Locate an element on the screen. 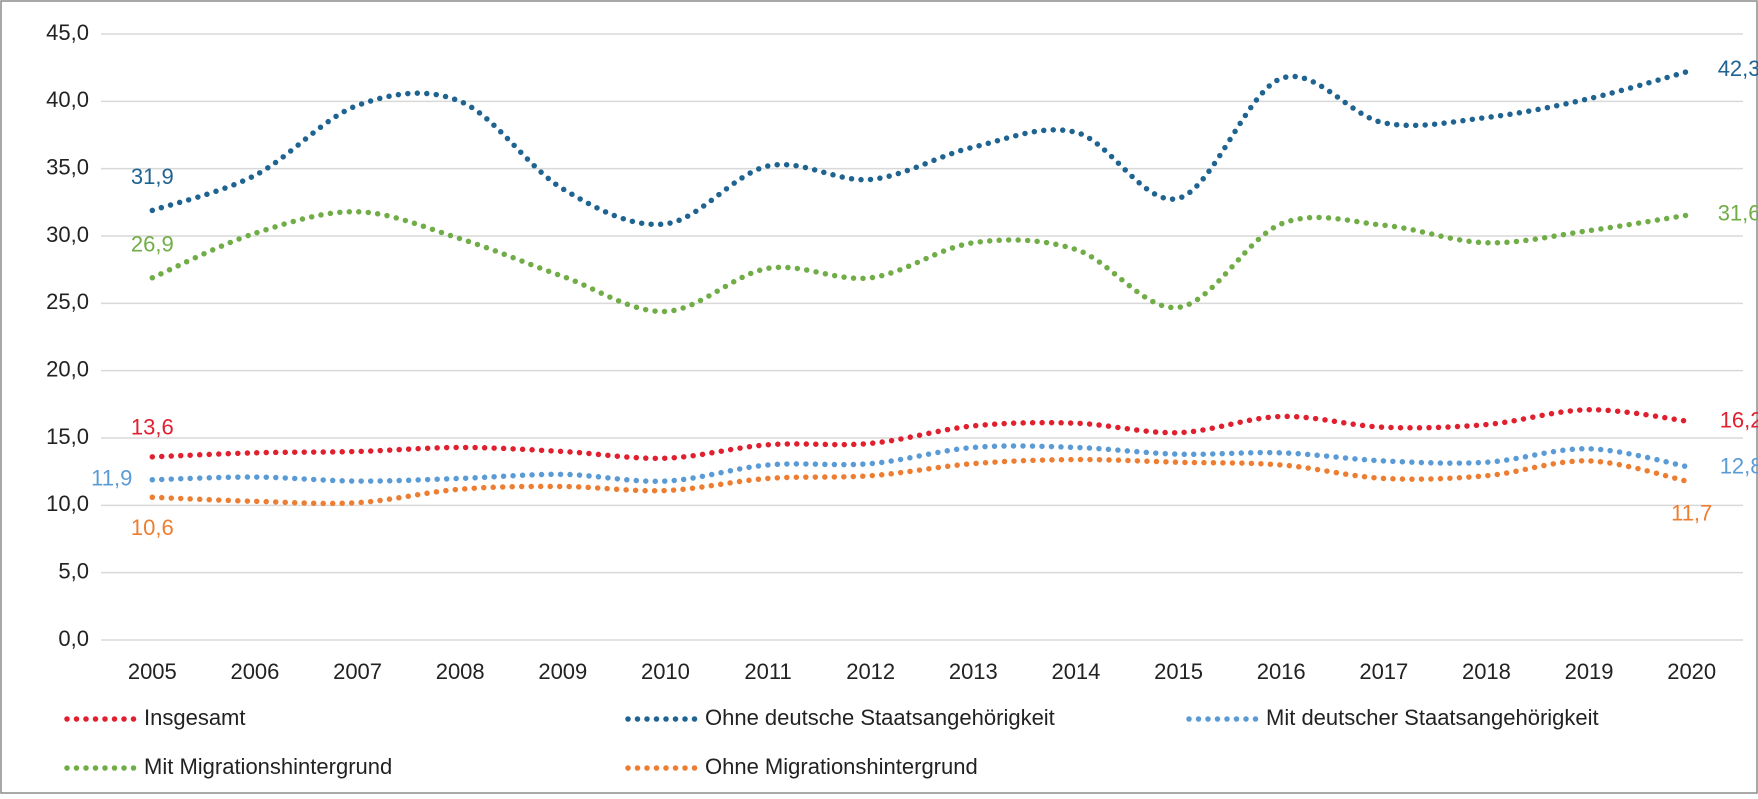 The width and height of the screenshot is (1758, 799). y-tick-label: 25,0 is located at coordinates (67, 301).